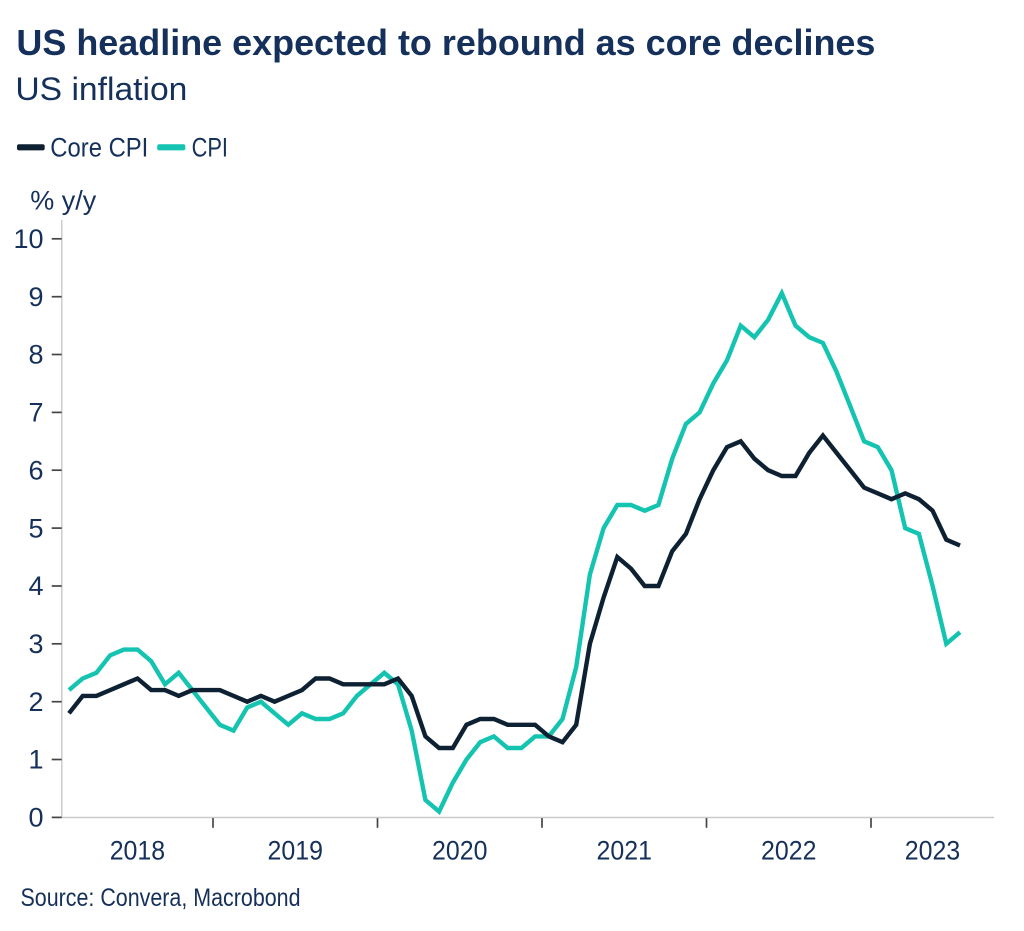 Image resolution: width=1024 pixels, height=931 pixels. Describe the element at coordinates (35, 355) in the screenshot. I see `svg-text: 8` at that location.